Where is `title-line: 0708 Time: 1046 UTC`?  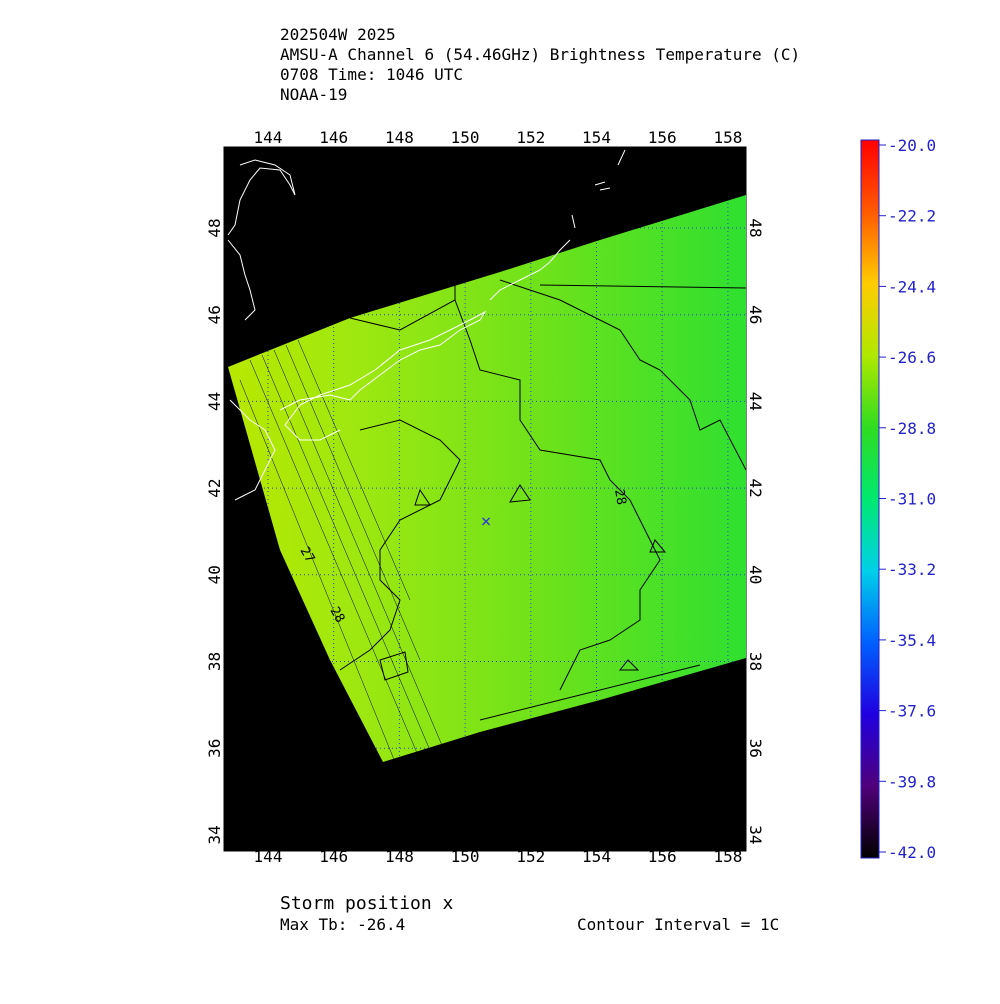
title-line: 0708 Time: 1046 UTC is located at coordinates (371, 74).